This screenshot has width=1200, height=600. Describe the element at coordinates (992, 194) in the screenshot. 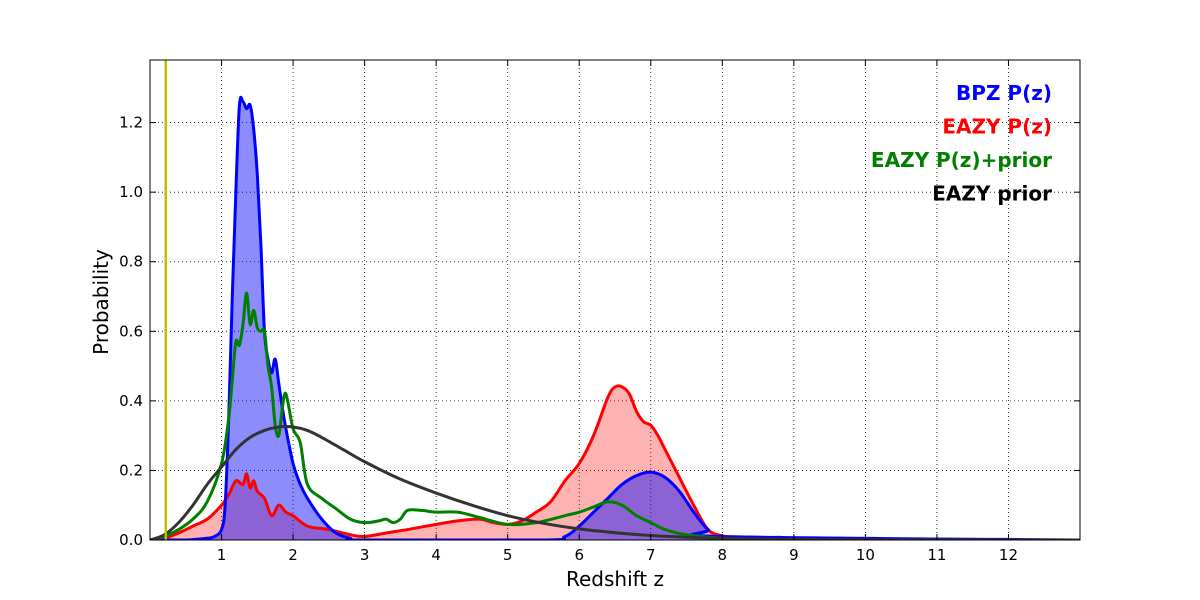

I see `legend-entry-eazy-prior: EAZY prior` at that location.